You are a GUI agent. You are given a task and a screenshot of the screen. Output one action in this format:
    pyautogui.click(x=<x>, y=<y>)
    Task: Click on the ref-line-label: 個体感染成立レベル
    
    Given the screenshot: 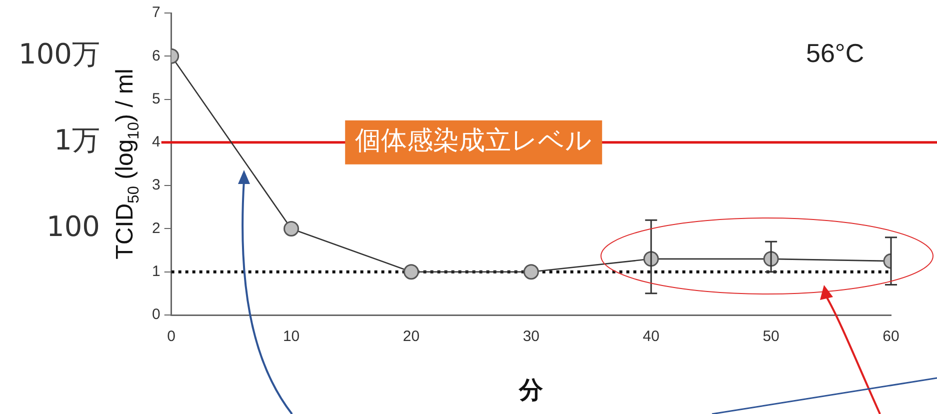 What is the action you would take?
    pyautogui.click(x=473, y=141)
    